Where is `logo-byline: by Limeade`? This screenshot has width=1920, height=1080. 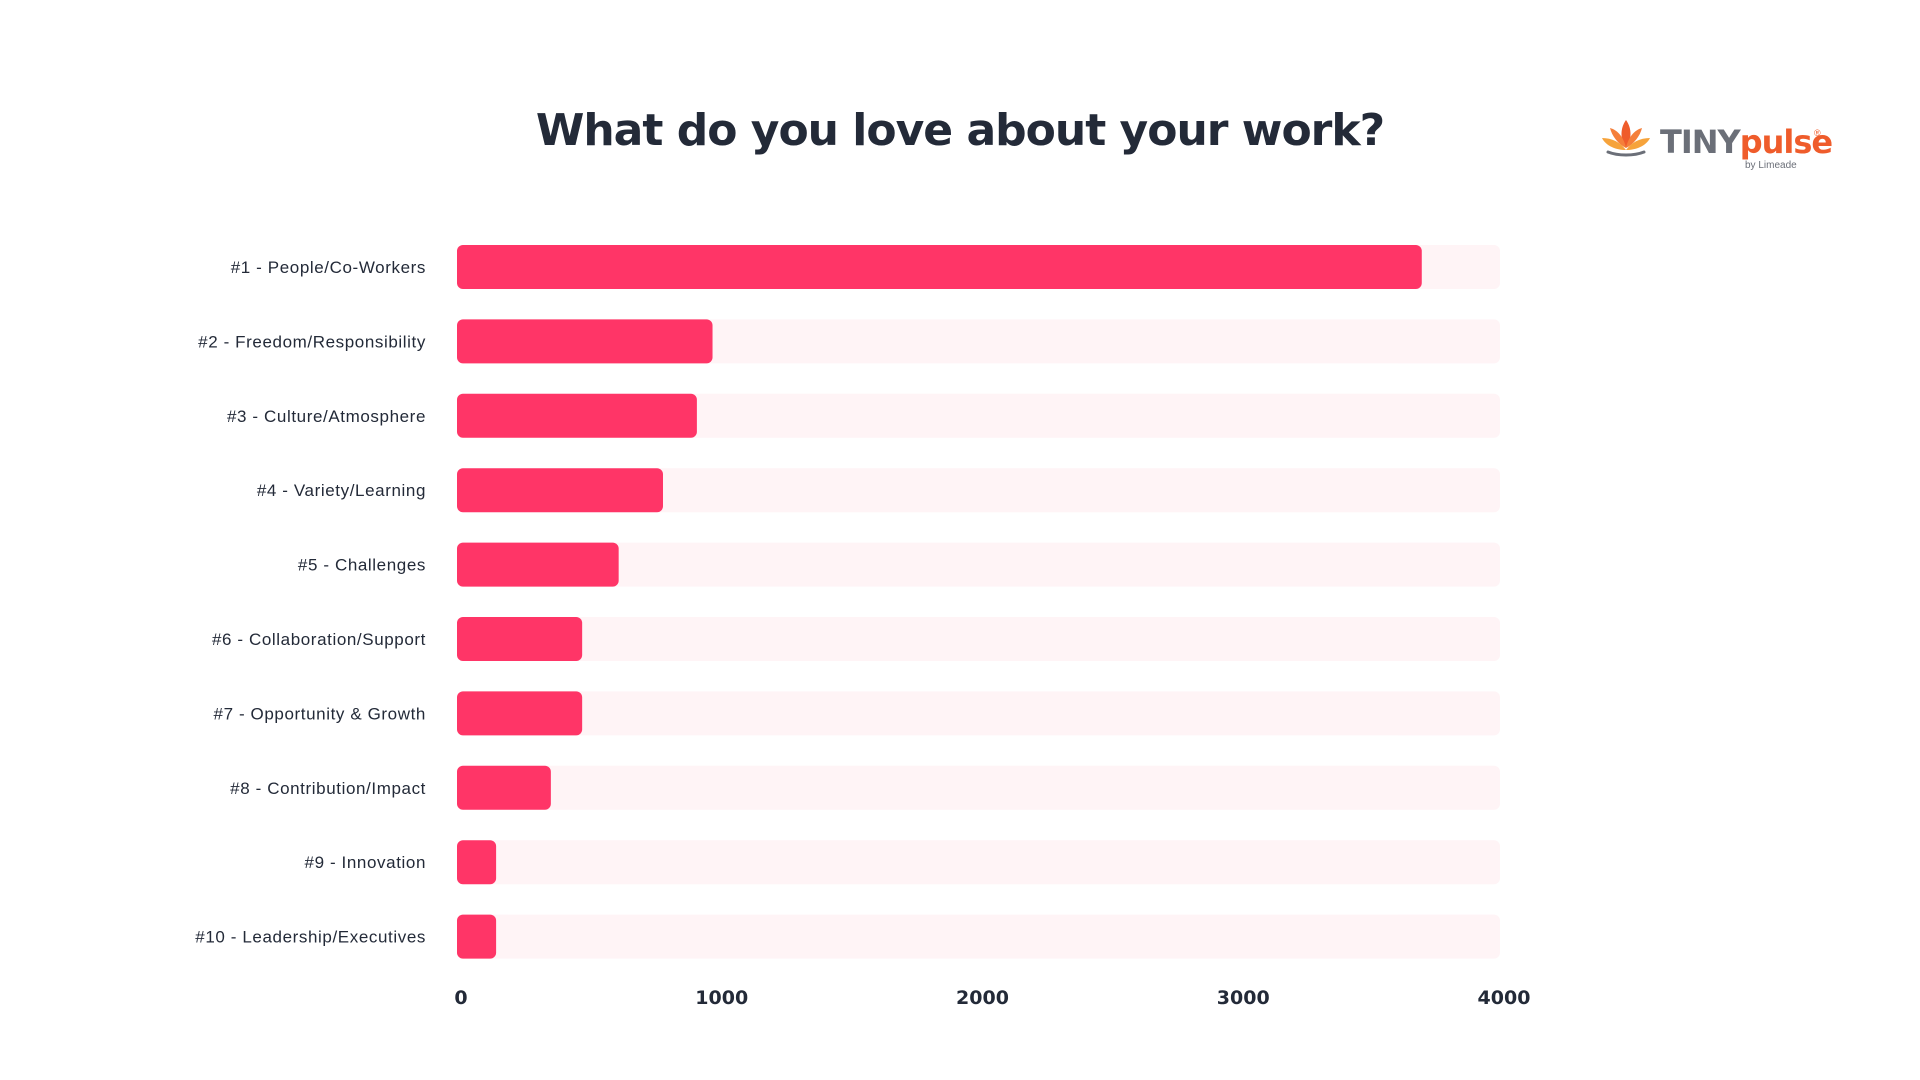 logo-byline: by Limeade is located at coordinates (1771, 165).